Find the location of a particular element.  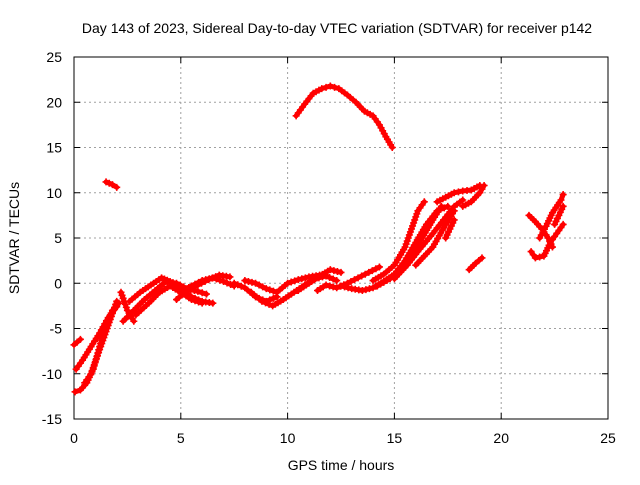

x-axis-label: GPS time / hours is located at coordinates (341, 465).